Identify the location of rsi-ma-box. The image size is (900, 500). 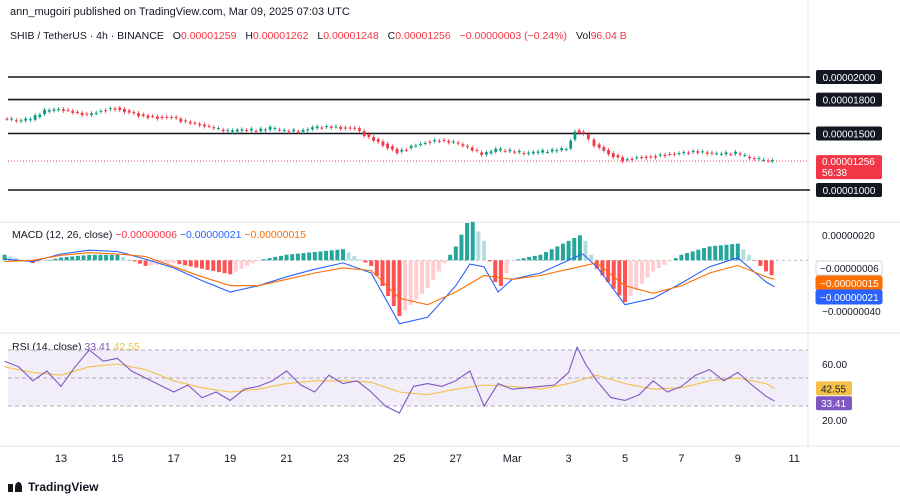
(834, 388).